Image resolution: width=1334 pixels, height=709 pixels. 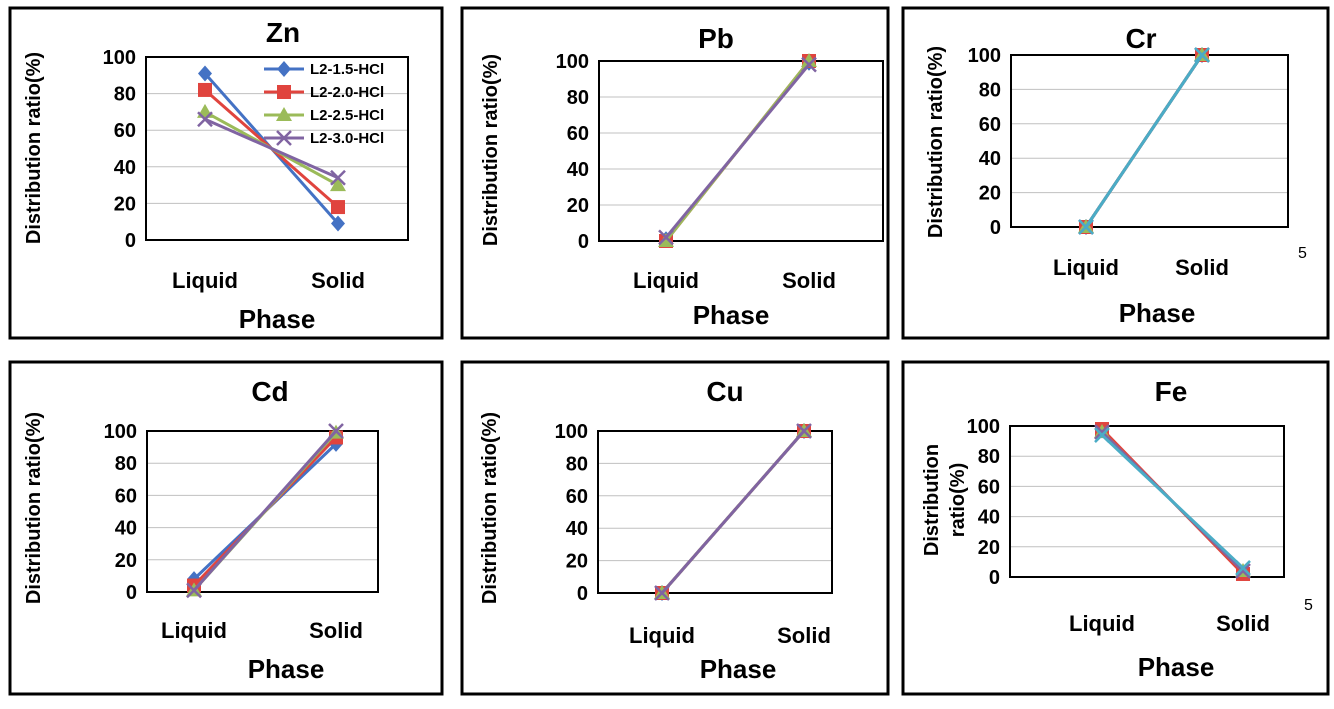 What do you see at coordinates (347, 69) in the screenshot?
I see `legend-label: L2-1.5-HCl` at bounding box center [347, 69].